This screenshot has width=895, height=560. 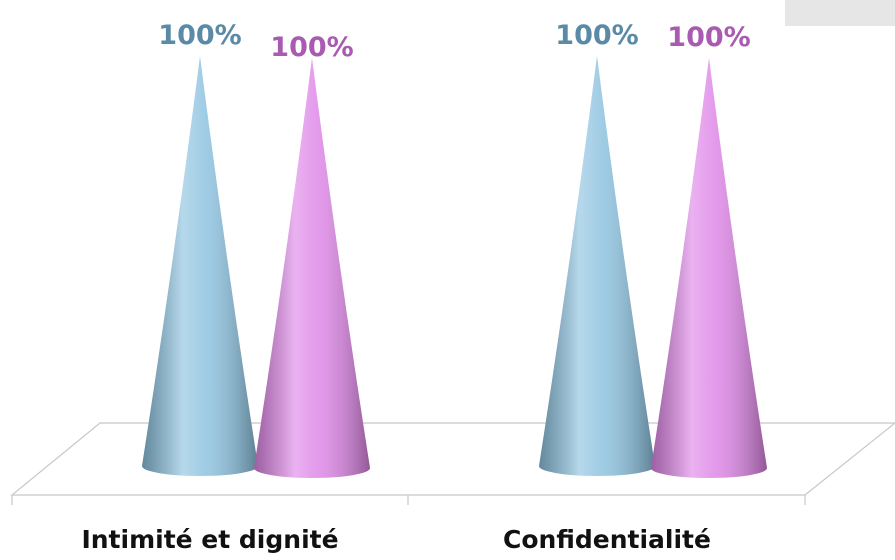 What do you see at coordinates (209, 539) in the screenshot?
I see `category-label: Intimité et dignité` at bounding box center [209, 539].